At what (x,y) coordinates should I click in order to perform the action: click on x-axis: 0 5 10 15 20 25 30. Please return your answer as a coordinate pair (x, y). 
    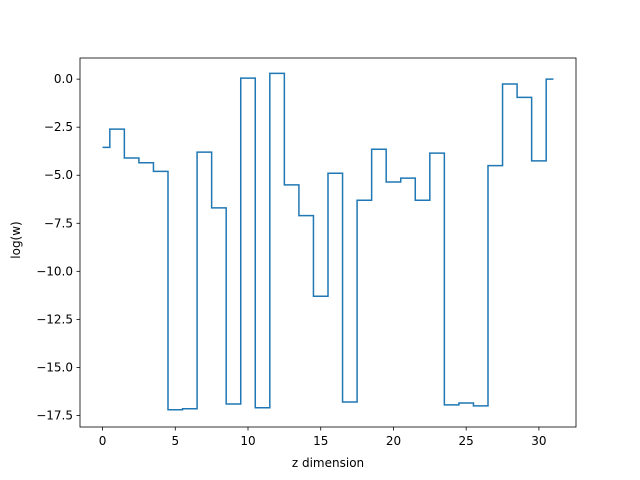
    Looking at the image, I should click on (323, 437).